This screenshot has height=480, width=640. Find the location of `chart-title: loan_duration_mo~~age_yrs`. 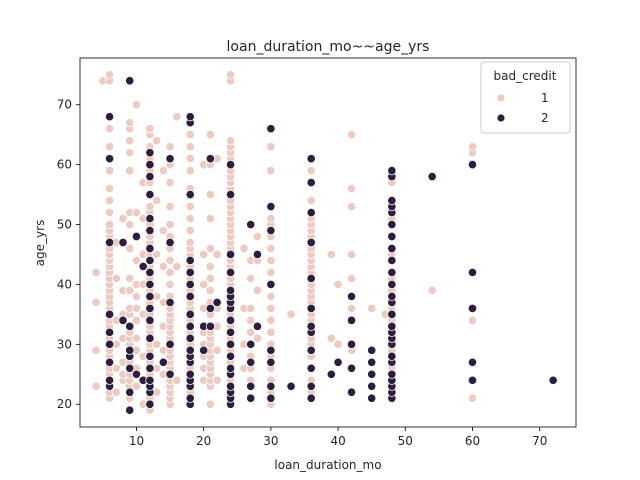

chart-title: loan_duration_mo~~age_yrs is located at coordinates (328, 47).